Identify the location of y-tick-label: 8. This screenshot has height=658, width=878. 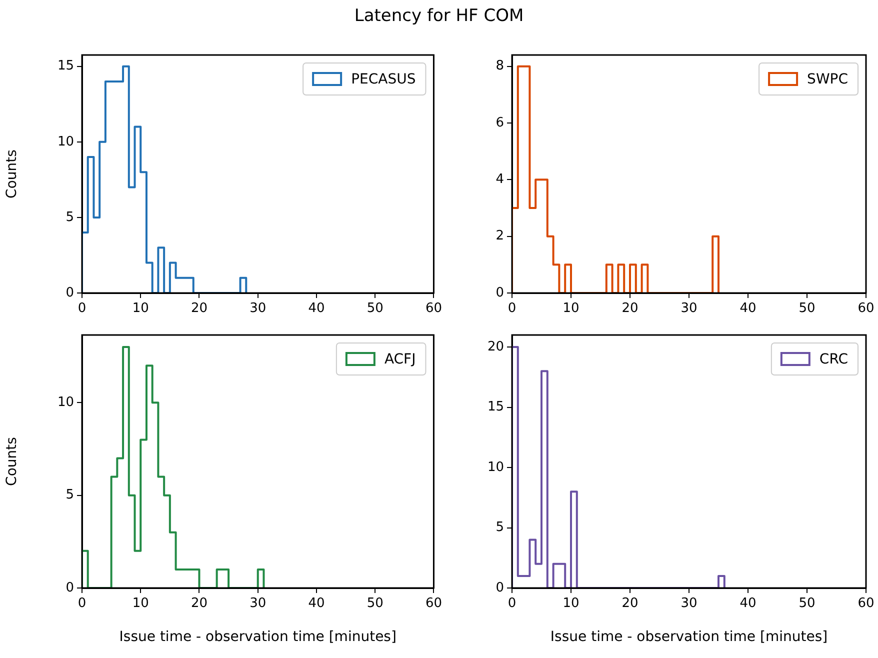
(500, 66).